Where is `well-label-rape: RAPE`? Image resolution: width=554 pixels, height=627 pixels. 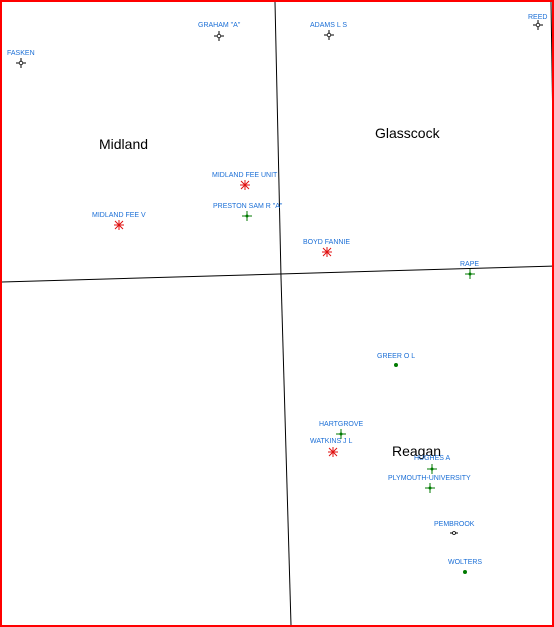 well-label-rape: RAPE is located at coordinates (469, 264).